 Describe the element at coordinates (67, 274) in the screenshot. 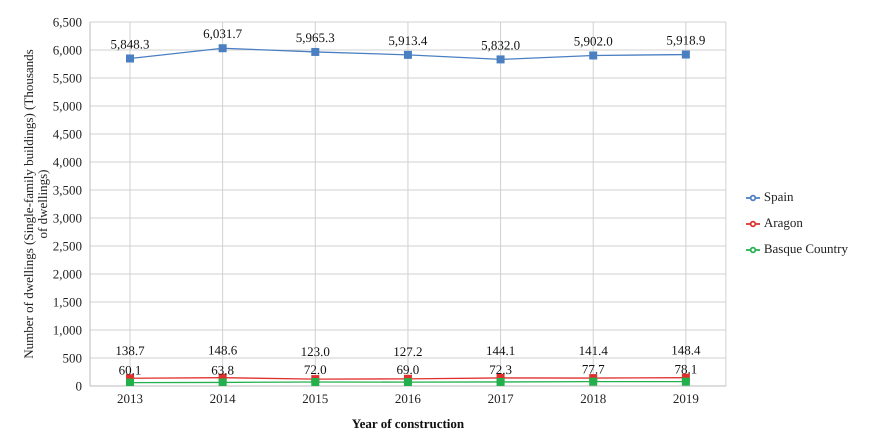

I see `y-tick-label: 2,000` at that location.